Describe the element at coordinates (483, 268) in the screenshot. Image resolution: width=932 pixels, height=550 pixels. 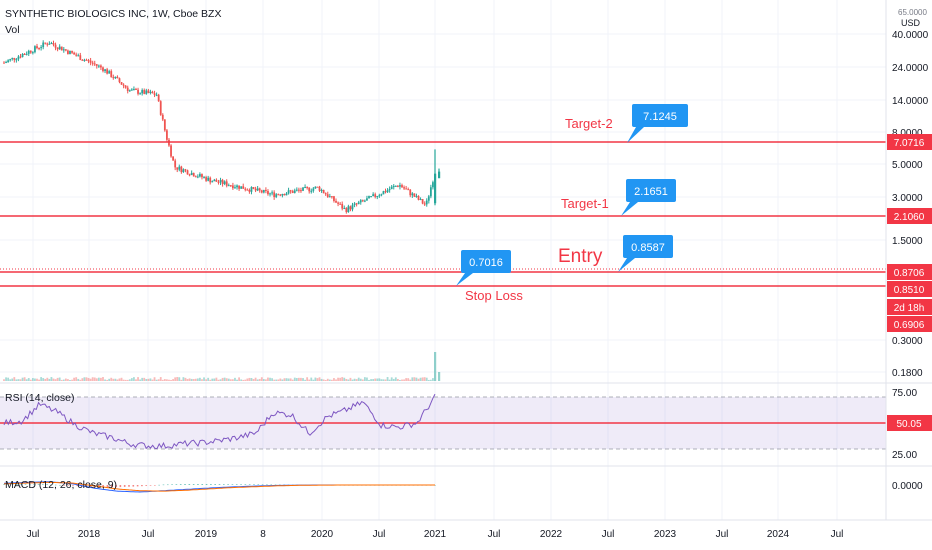
I see `callout-0-7016: 0.7016` at that location.